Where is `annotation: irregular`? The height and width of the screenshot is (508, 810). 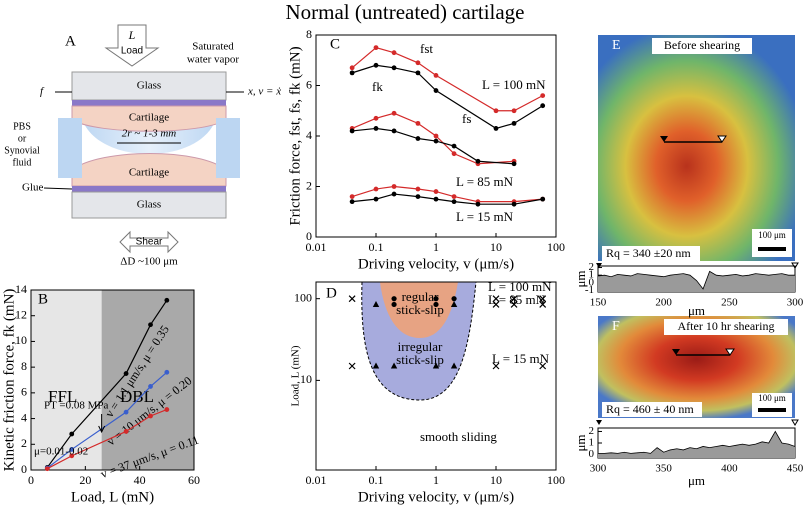 annotation: irregular is located at coordinates (420, 346).